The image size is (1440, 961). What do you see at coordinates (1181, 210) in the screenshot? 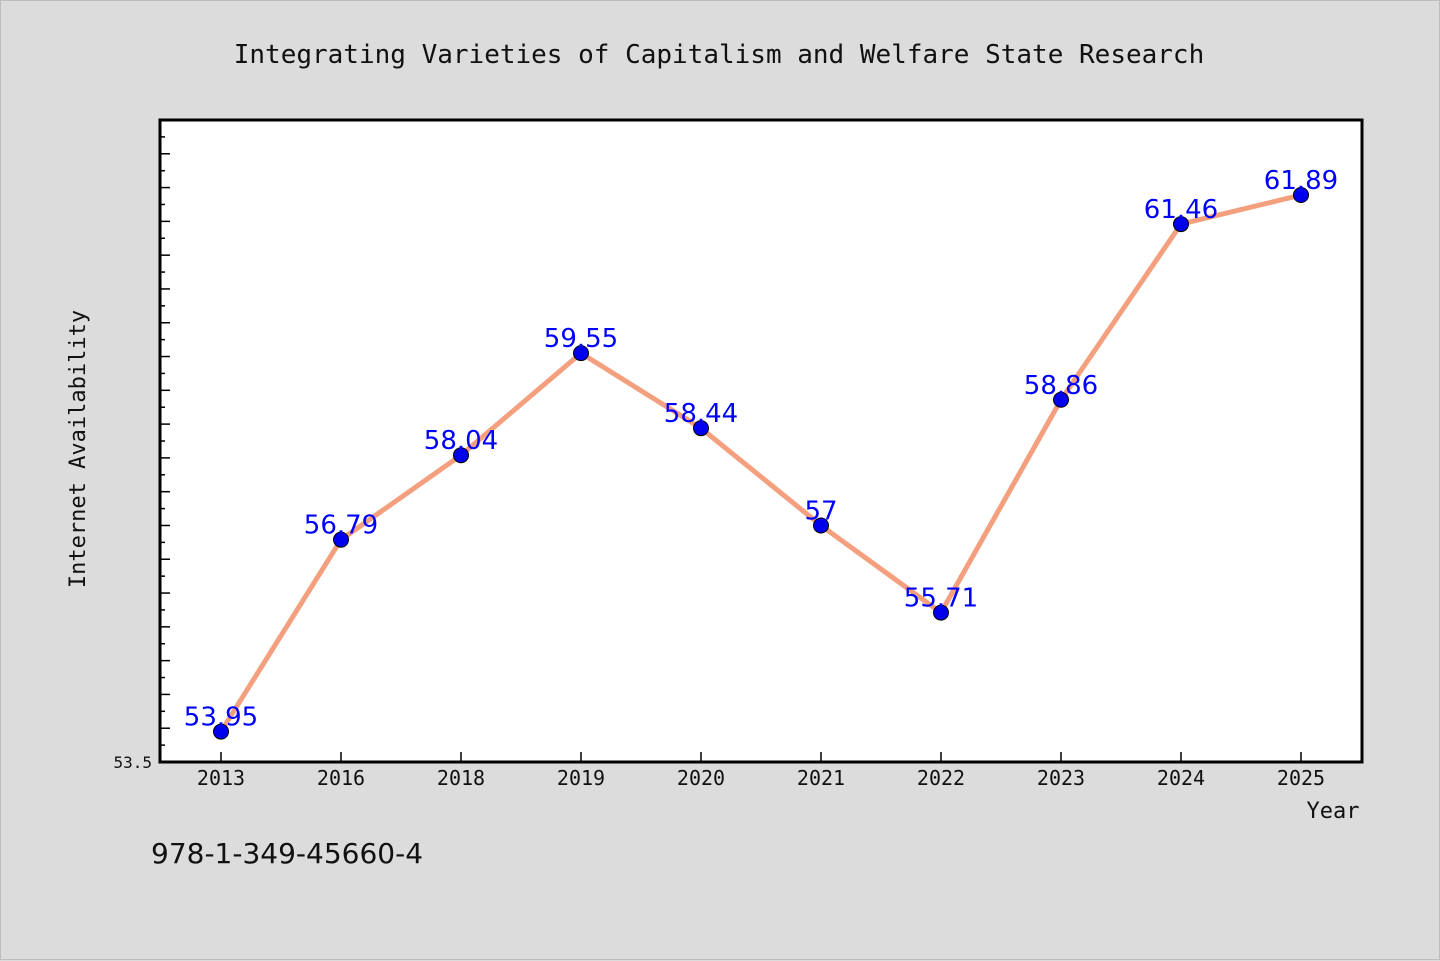
I see `data-label: 61.46` at bounding box center [1181, 210].